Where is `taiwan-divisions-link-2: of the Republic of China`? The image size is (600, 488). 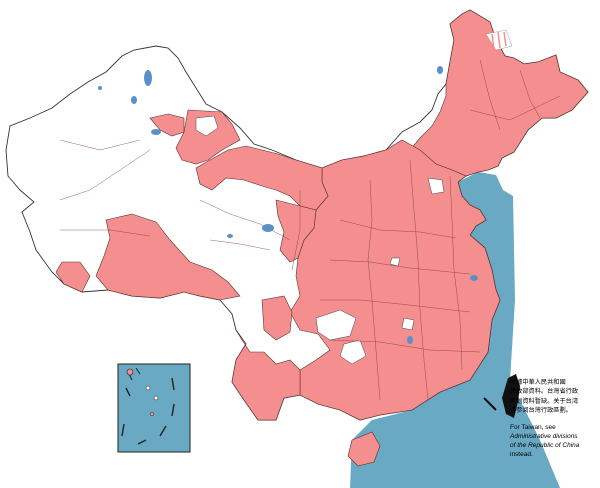
taiwan-divisions-link-2: of the Republic of China is located at coordinates (545, 445).